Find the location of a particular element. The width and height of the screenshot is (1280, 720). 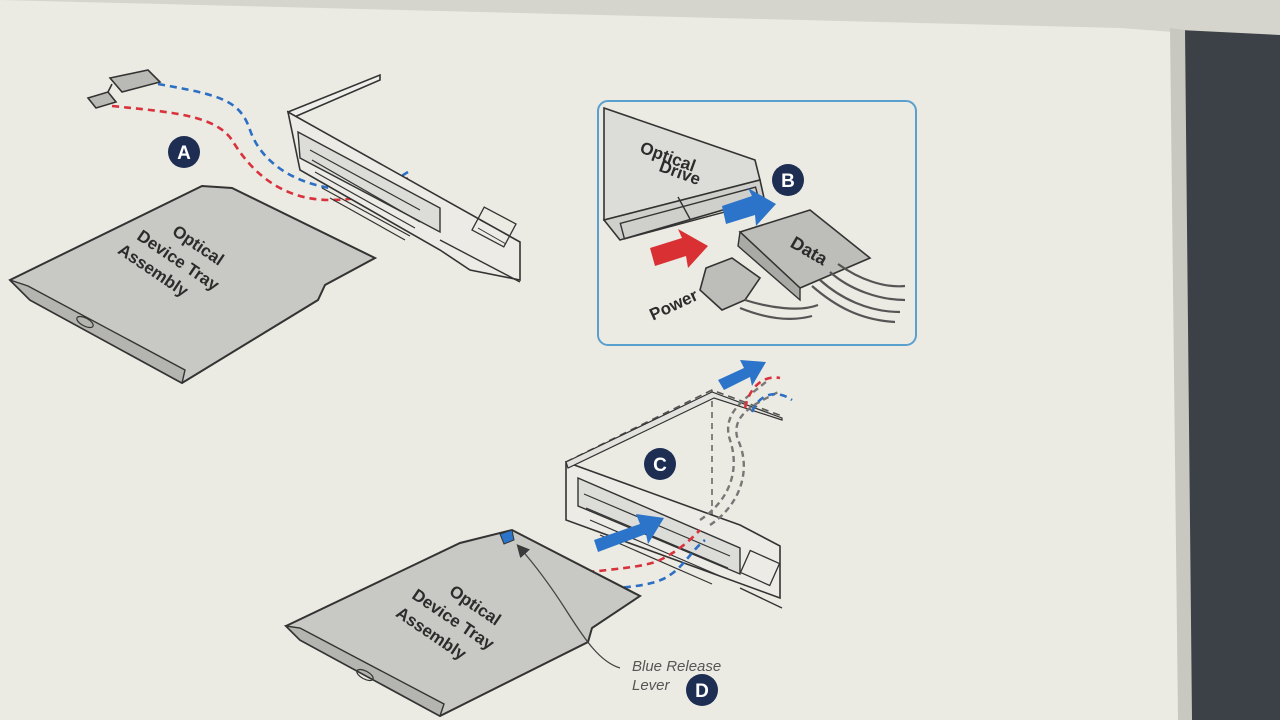

data-cable-dashed is located at coordinates (283, 137).